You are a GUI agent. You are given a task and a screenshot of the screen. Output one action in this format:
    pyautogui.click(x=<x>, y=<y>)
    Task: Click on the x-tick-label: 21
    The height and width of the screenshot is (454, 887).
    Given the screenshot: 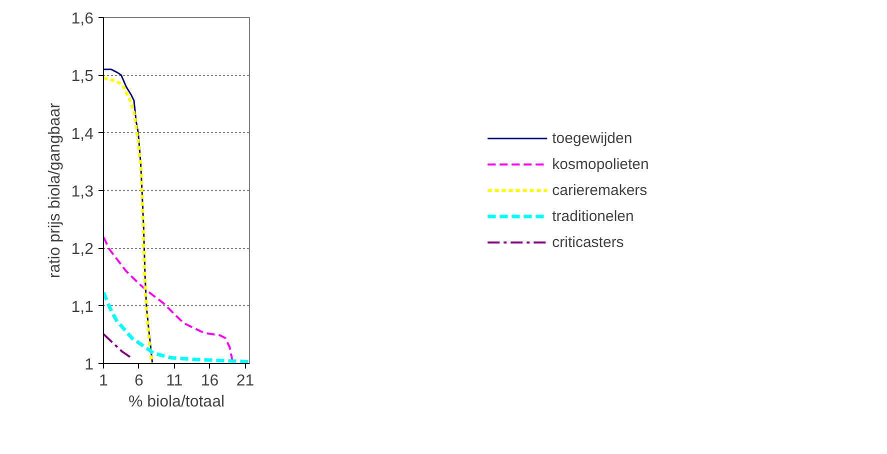 What is the action you would take?
    pyautogui.click(x=245, y=381)
    